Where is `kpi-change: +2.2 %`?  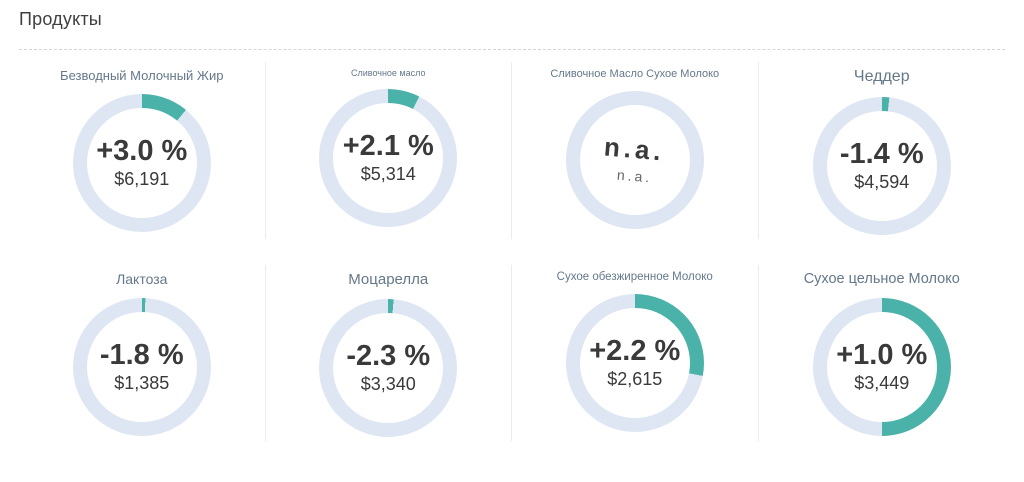 kpi-change: +2.2 % is located at coordinates (635, 350).